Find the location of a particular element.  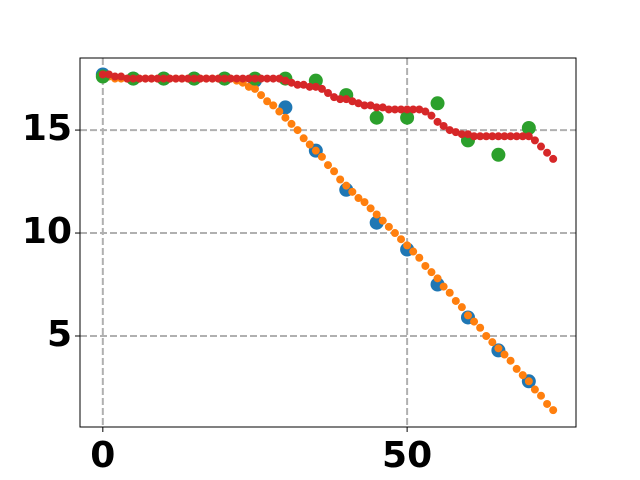

y-tick-label: 15 is located at coordinates (47, 128).